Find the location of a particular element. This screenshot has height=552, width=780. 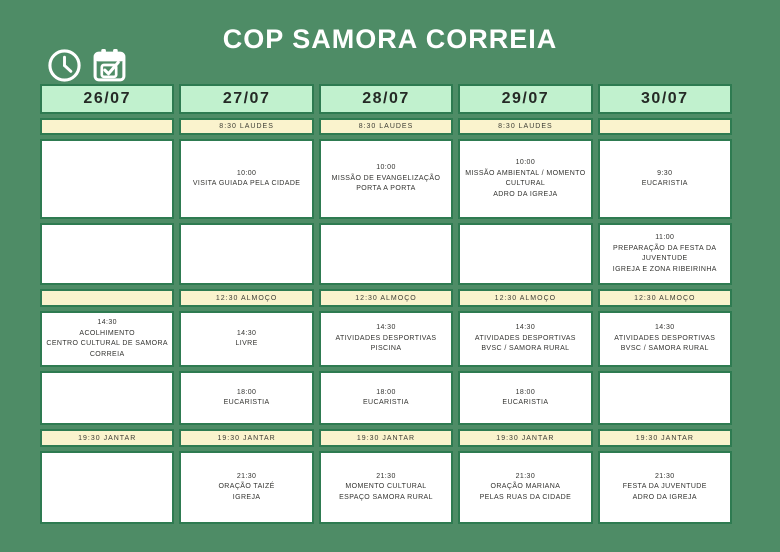

event-line: VISITA GUIADA PELA CIDADE is located at coordinates (246, 183).